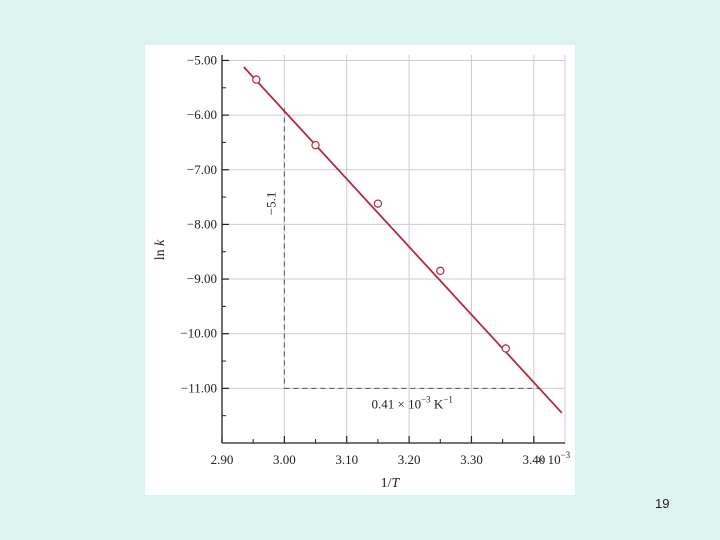 Image resolution: width=720 pixels, height=540 pixels. I want to click on y-tick-label: −8.00, so click(202, 223).